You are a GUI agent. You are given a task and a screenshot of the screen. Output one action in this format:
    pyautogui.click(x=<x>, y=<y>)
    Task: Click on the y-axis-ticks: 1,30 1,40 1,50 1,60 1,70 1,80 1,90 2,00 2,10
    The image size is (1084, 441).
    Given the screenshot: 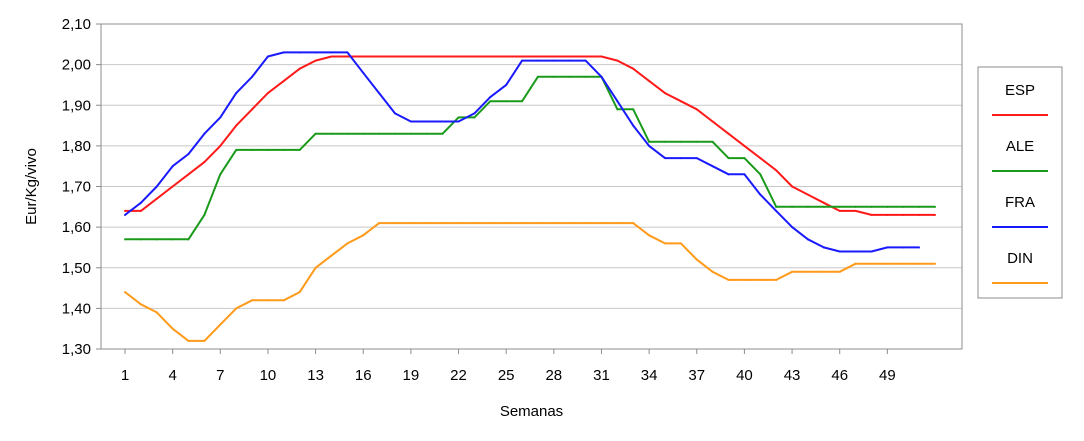 What is the action you would take?
    pyautogui.click(x=81, y=187)
    